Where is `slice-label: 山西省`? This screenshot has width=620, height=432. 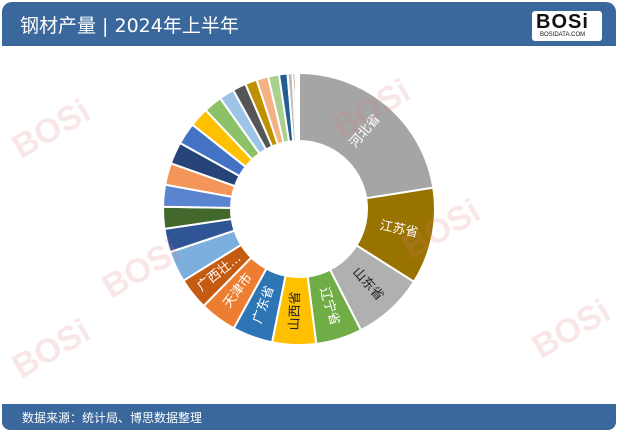 slice-label: 山西省 is located at coordinates (295, 311).